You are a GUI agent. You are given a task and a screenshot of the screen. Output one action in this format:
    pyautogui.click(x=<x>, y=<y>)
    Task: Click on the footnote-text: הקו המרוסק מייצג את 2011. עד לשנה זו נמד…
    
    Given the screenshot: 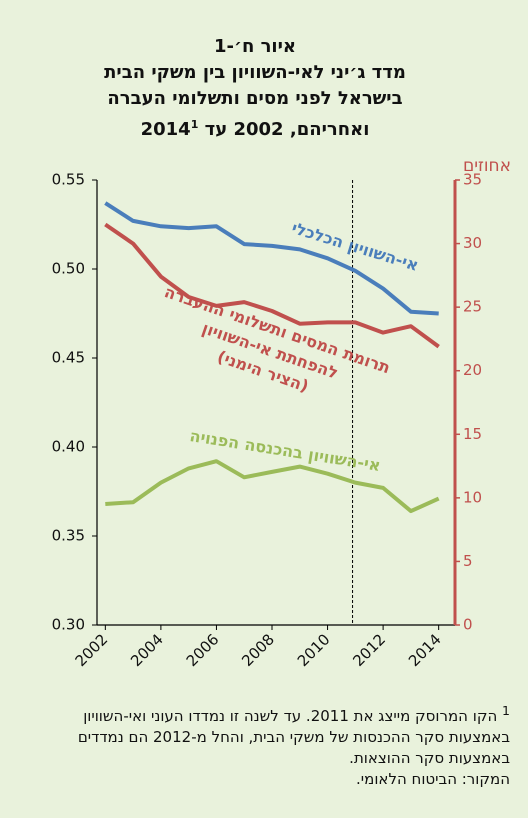 What is the action you would take?
    pyautogui.click(x=293, y=737)
    